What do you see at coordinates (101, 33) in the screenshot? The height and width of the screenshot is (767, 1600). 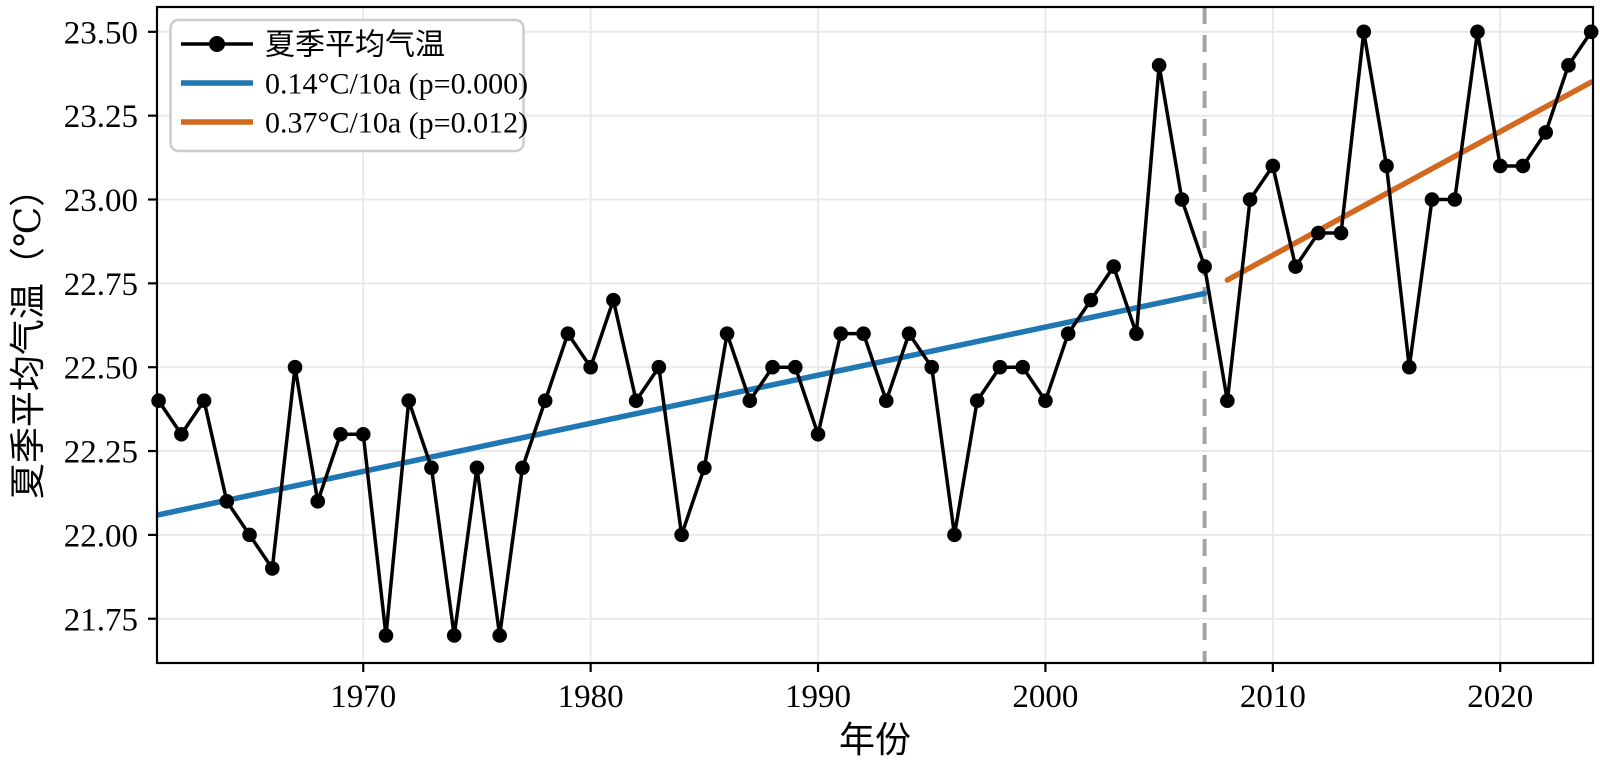 I see `y-tick-label: 23.50` at bounding box center [101, 33].